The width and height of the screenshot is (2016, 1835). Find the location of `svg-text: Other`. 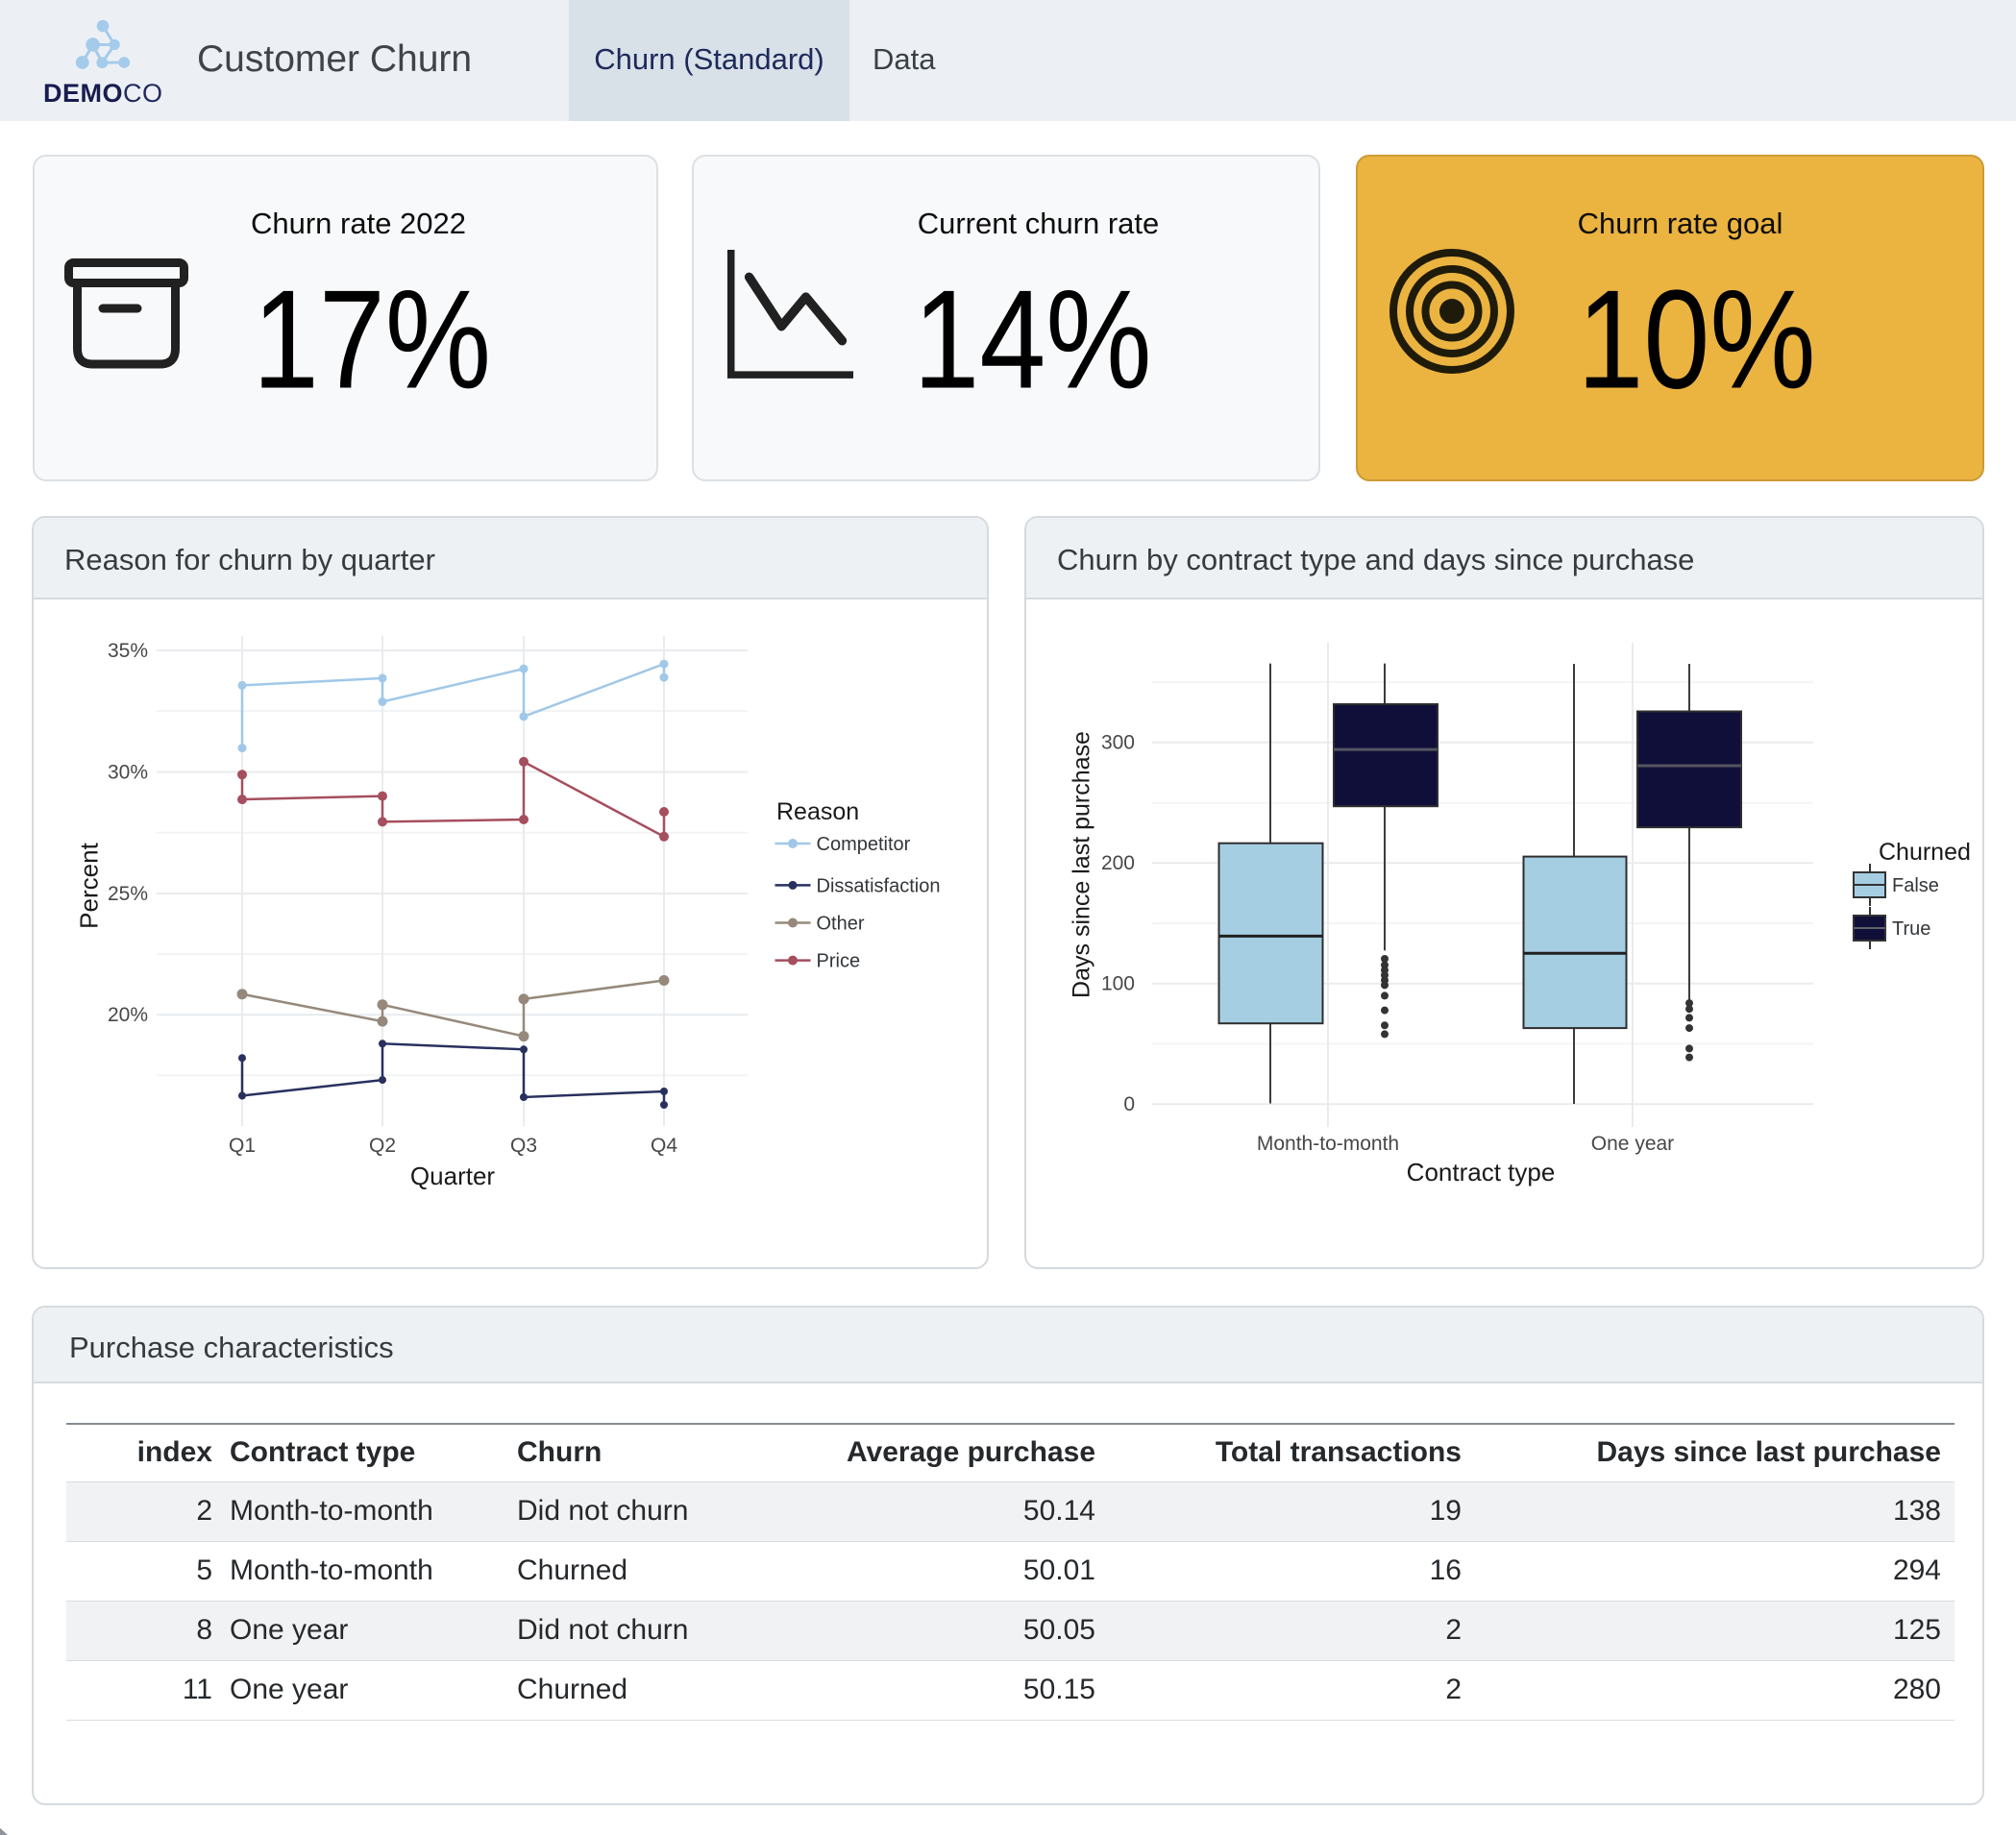

svg-text: Other is located at coordinates (841, 925).